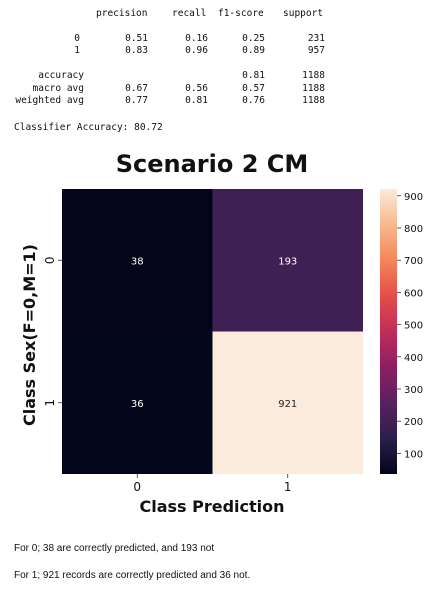  I want to click on colorbar, so click(388, 331).